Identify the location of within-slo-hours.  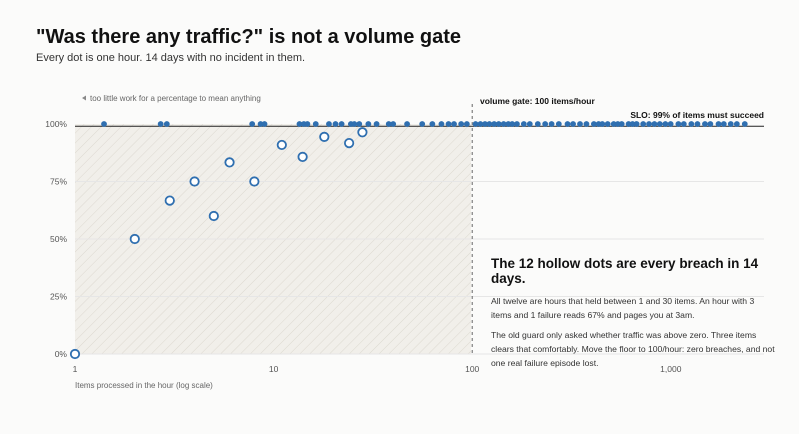
(424, 124).